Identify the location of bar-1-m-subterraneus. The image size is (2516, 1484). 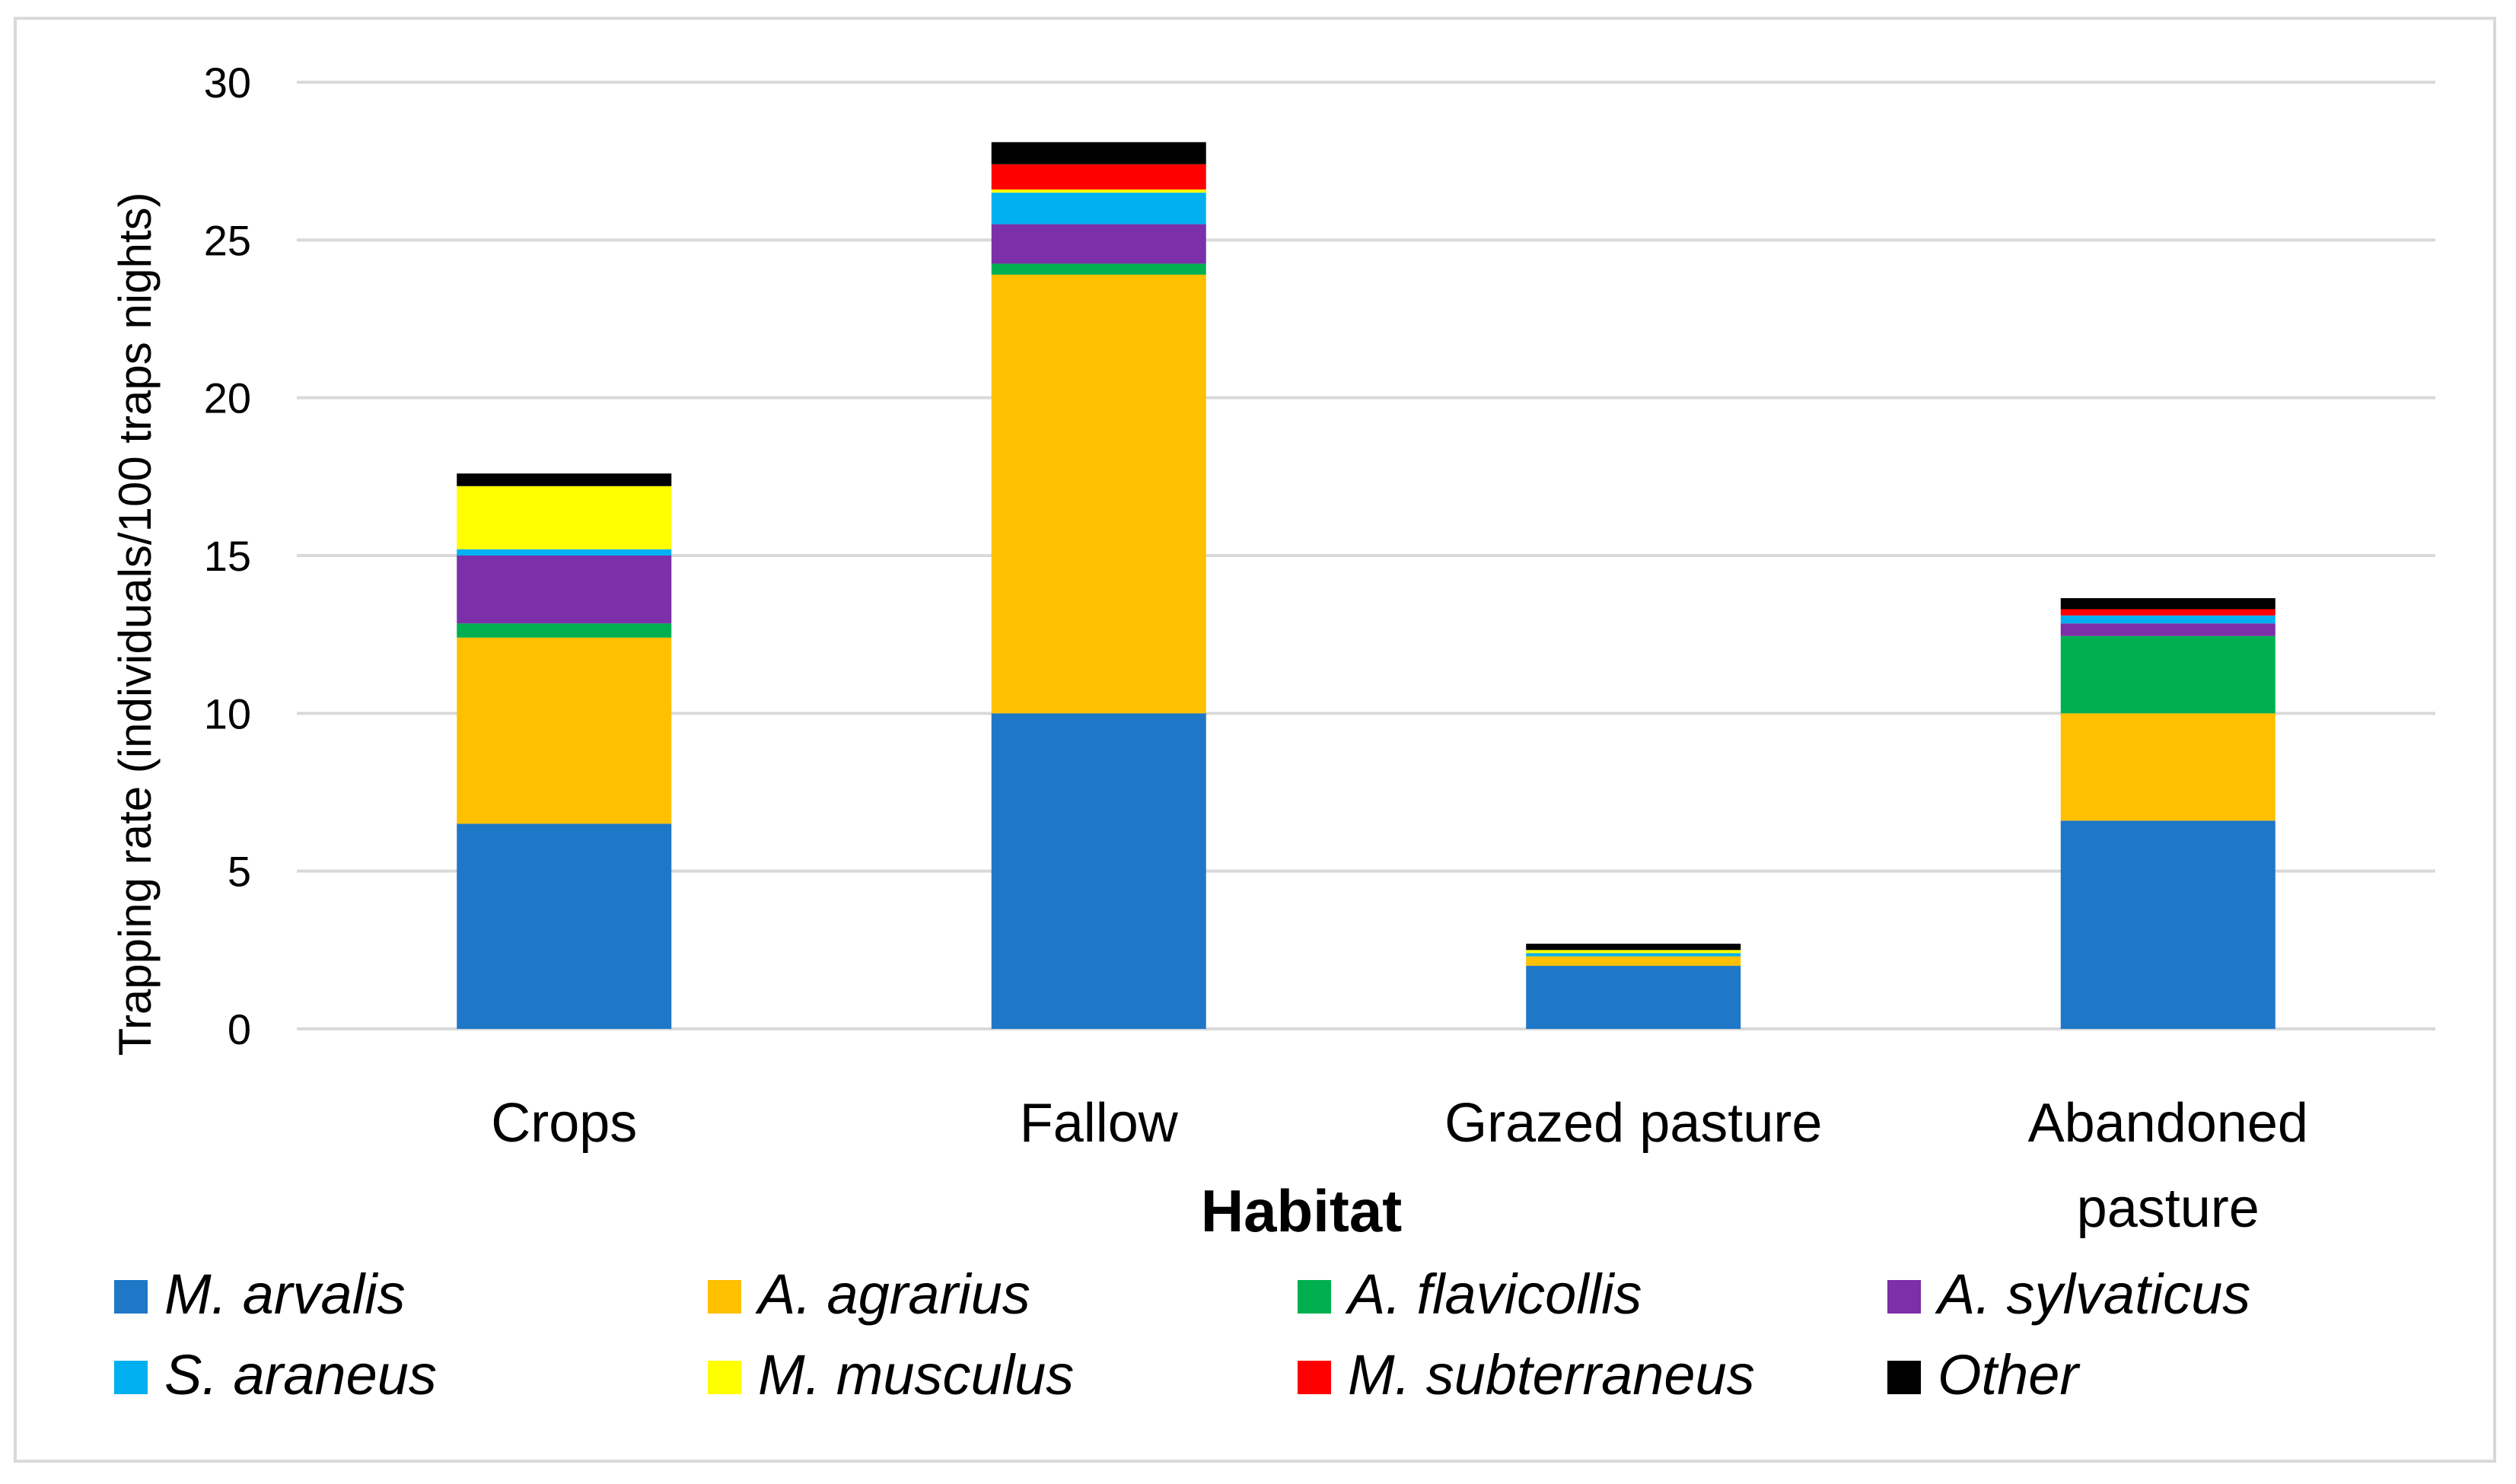
(1098, 176).